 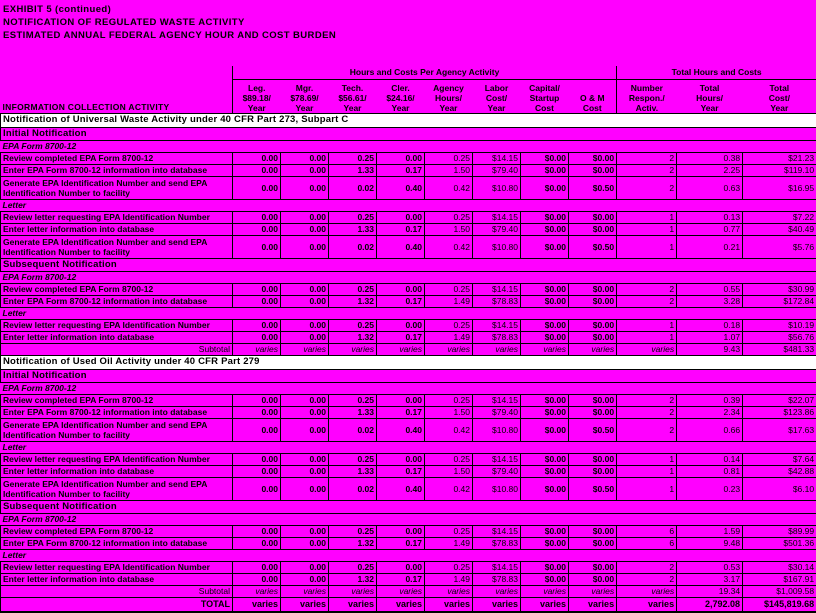 I want to click on value-cell: $79.40, so click(x=496, y=170).